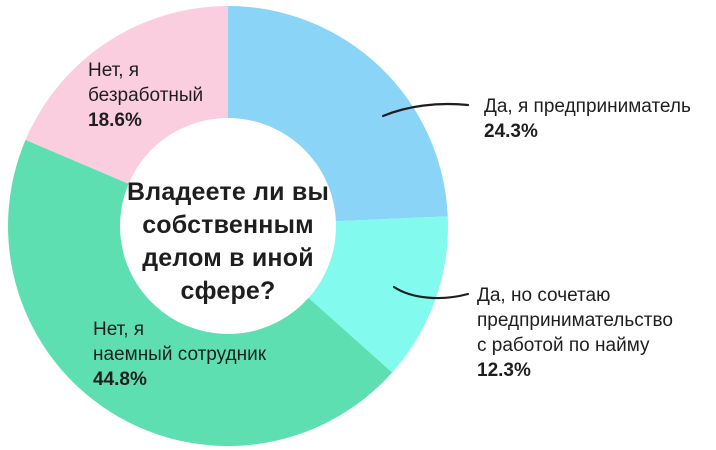 The width and height of the screenshot is (716, 450). Describe the element at coordinates (228, 192) in the screenshot. I see `center-title-line: Владеете ли вы` at that location.